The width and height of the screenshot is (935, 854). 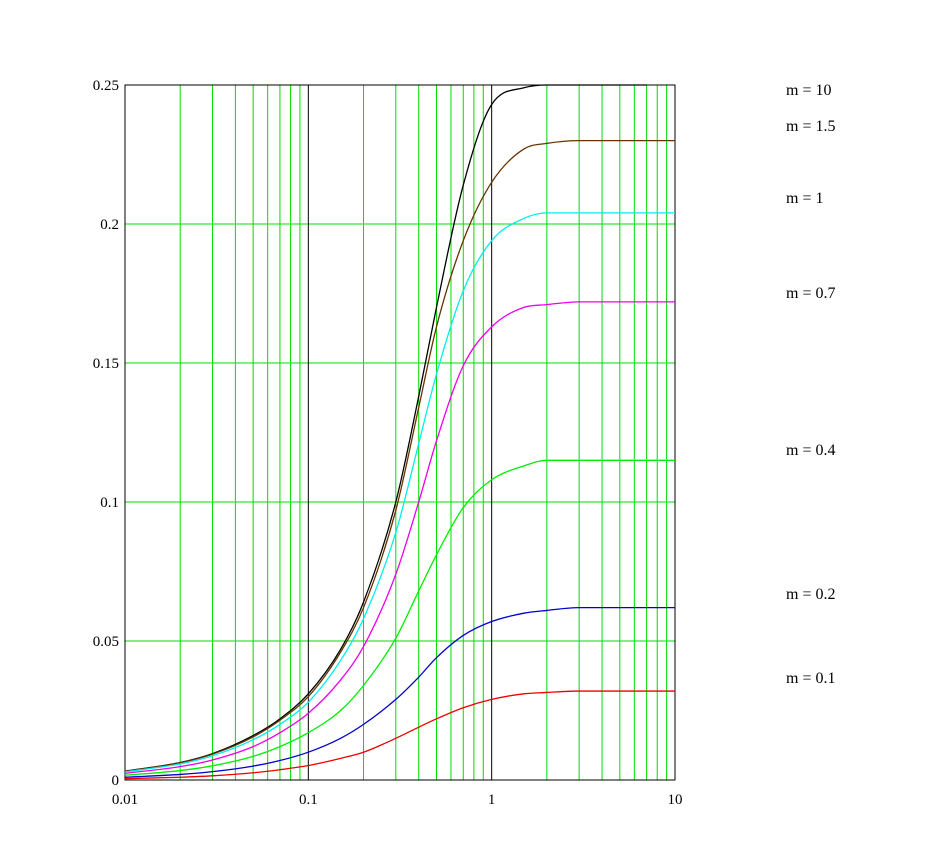 I want to click on y-tick-label: 0.05, so click(x=106, y=642).